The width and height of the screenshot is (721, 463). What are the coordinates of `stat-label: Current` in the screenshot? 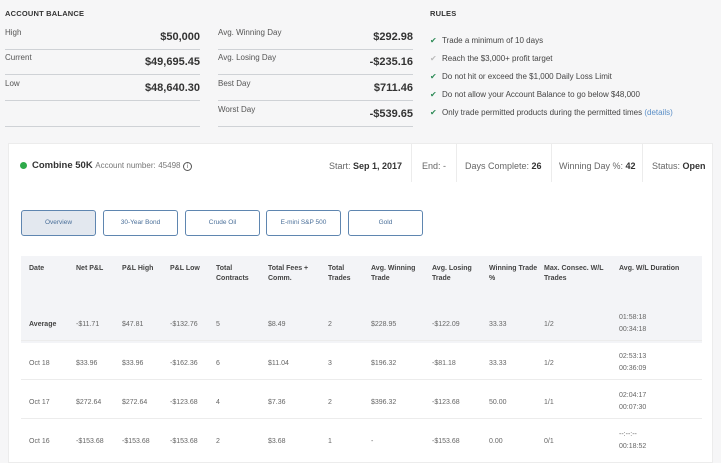 It's located at (18, 57).